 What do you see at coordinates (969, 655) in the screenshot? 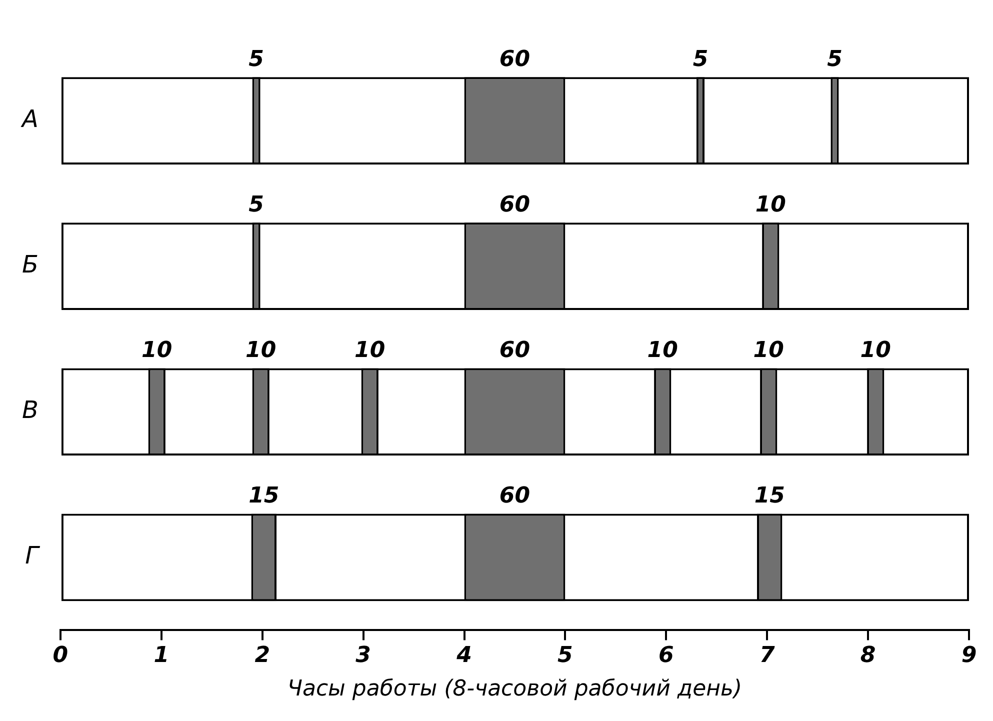
I see `x-tick-label: 9` at bounding box center [969, 655].